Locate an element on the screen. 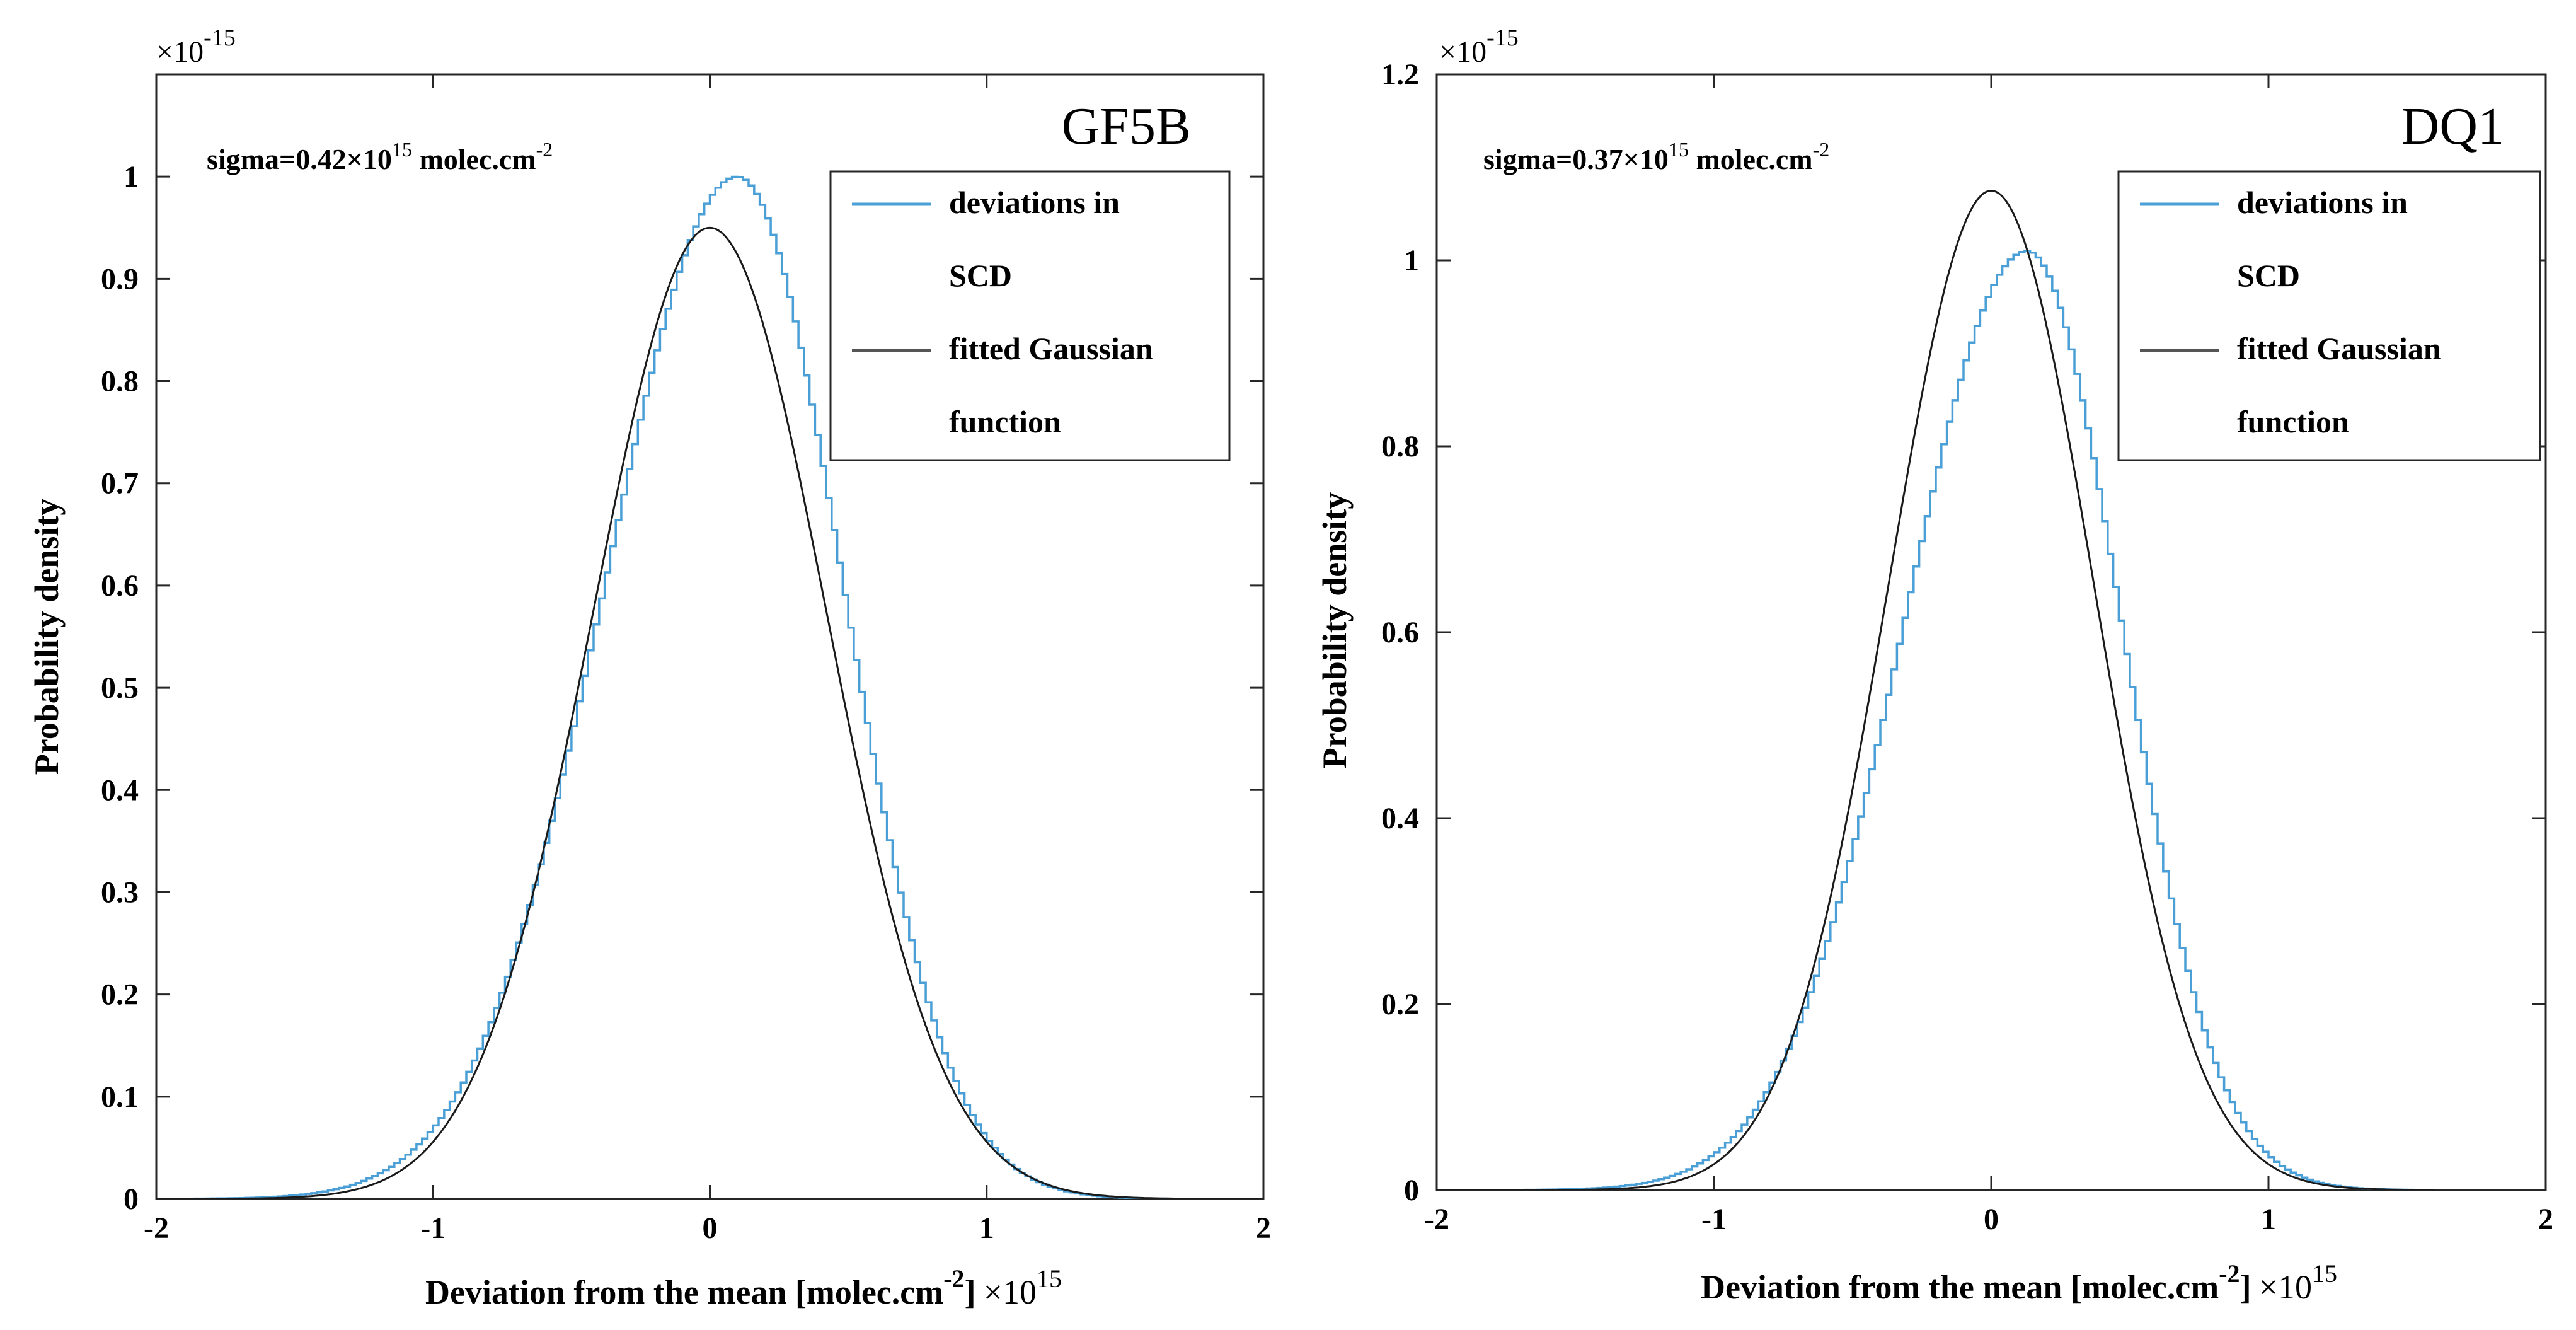  sigma-annotation: sigma=0.37×1015 molec.cm-2 is located at coordinates (1656, 156).